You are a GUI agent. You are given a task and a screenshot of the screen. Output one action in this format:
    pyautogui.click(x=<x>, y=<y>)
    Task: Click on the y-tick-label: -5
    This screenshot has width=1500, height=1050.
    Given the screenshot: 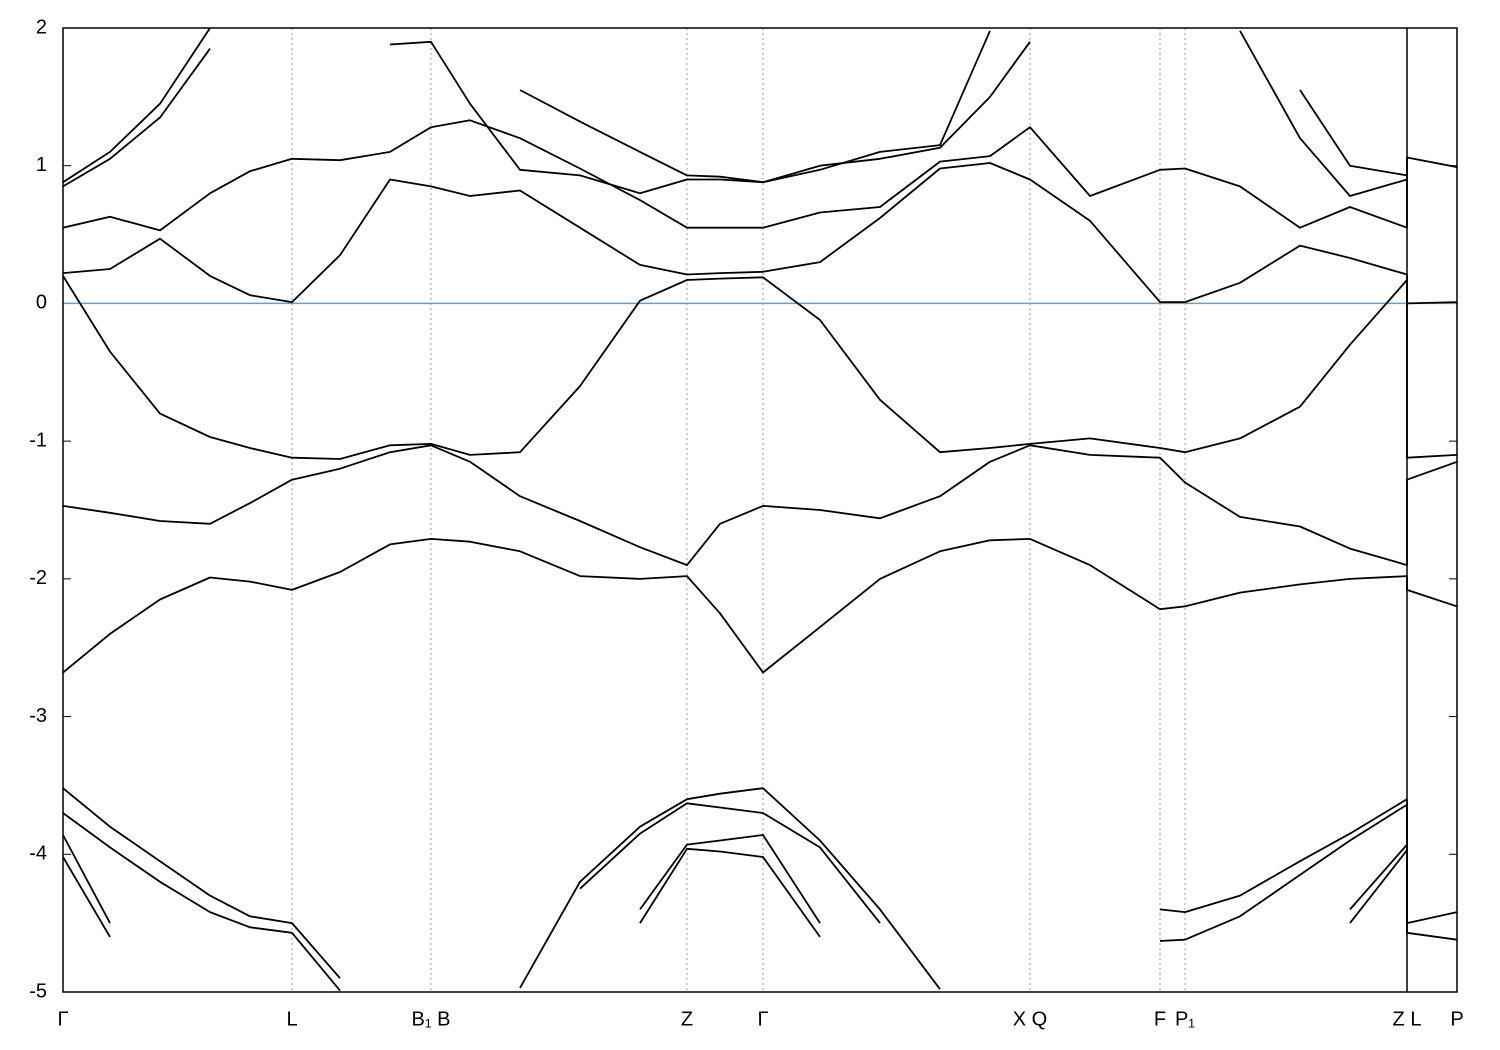 What is the action you would take?
    pyautogui.click(x=38, y=991)
    